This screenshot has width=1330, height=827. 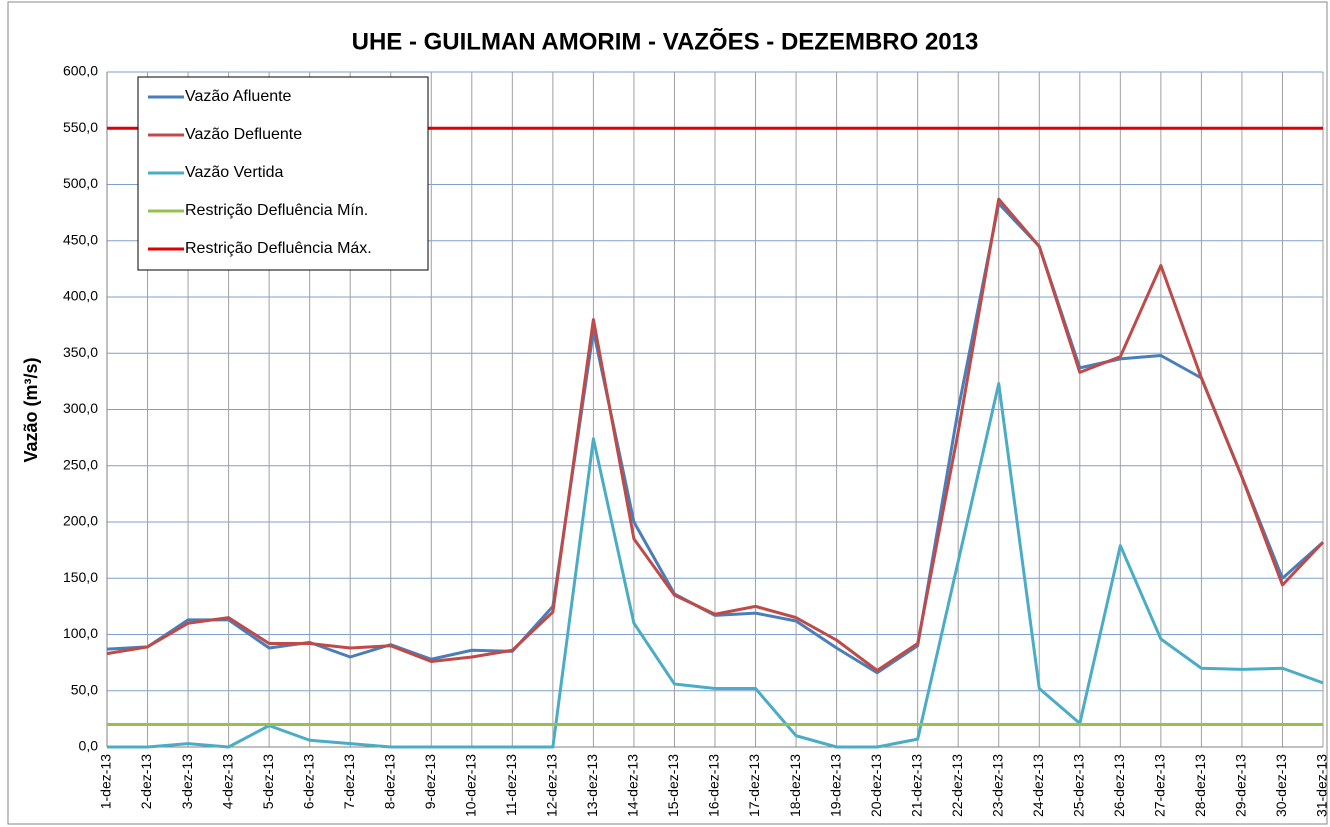 I want to click on legend-box, so click(x=283, y=173).